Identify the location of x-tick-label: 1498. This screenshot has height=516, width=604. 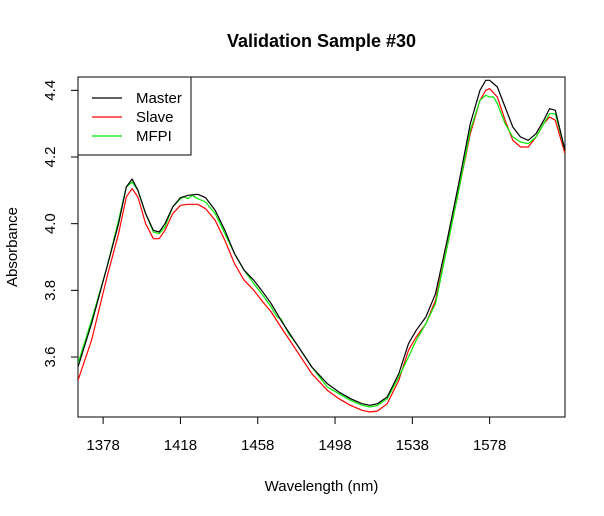
(334, 445).